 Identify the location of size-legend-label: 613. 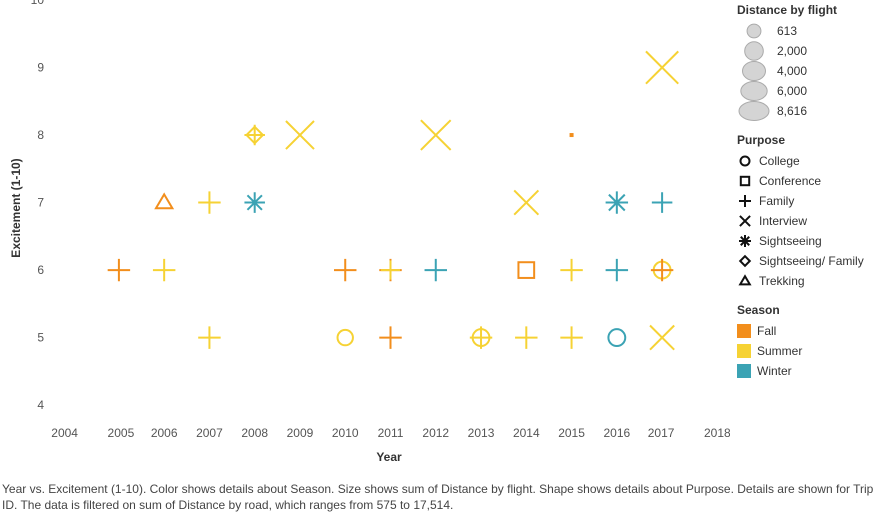
(787, 31).